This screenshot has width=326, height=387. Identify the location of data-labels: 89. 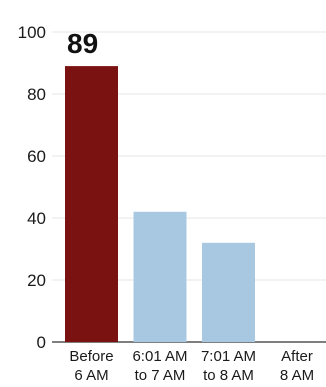
(82, 43).